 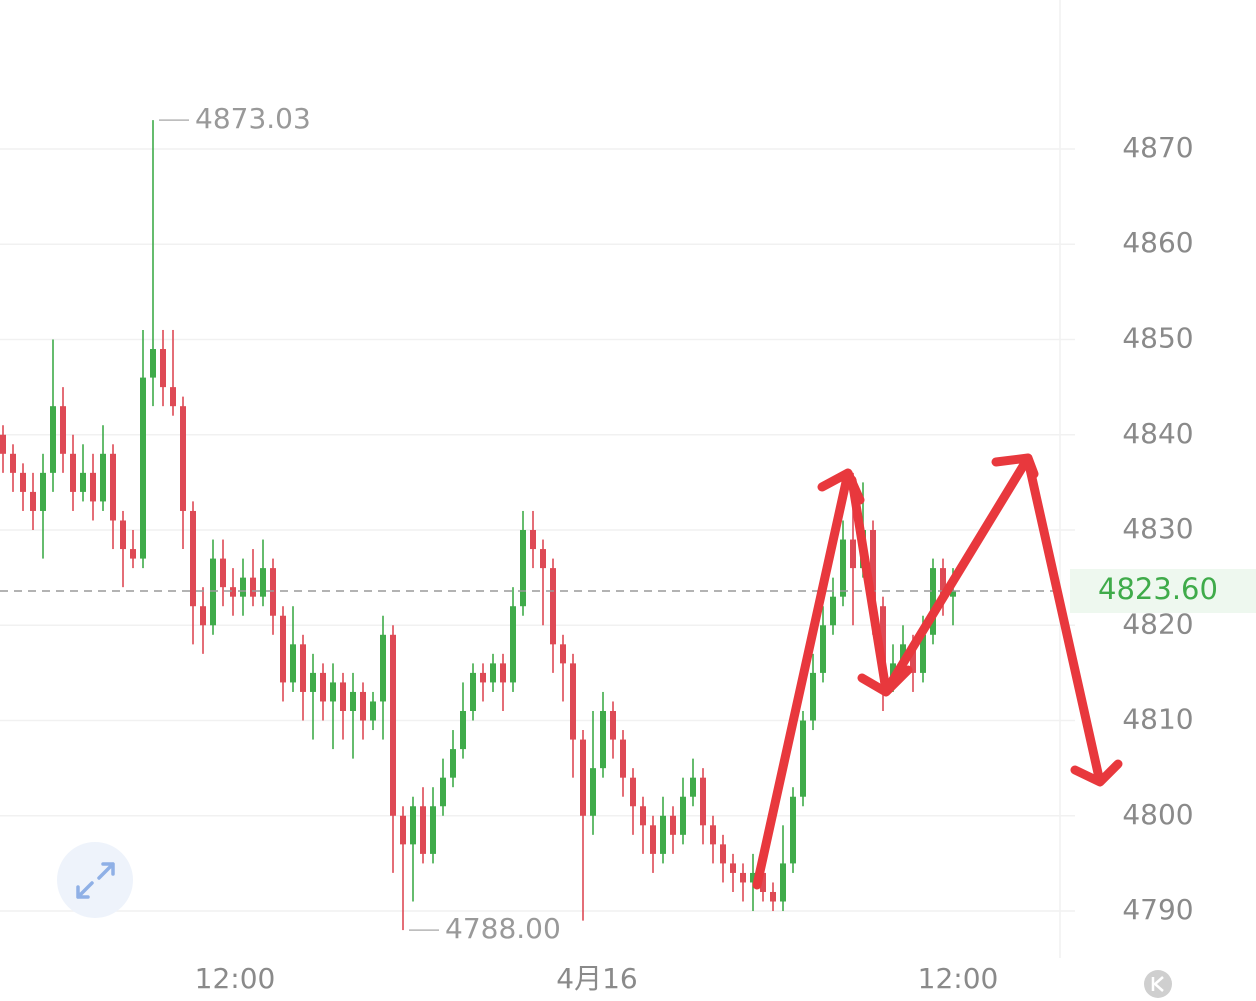 What do you see at coordinates (1073, 621) in the screenshot?
I see `arrow-down` at bounding box center [1073, 621].